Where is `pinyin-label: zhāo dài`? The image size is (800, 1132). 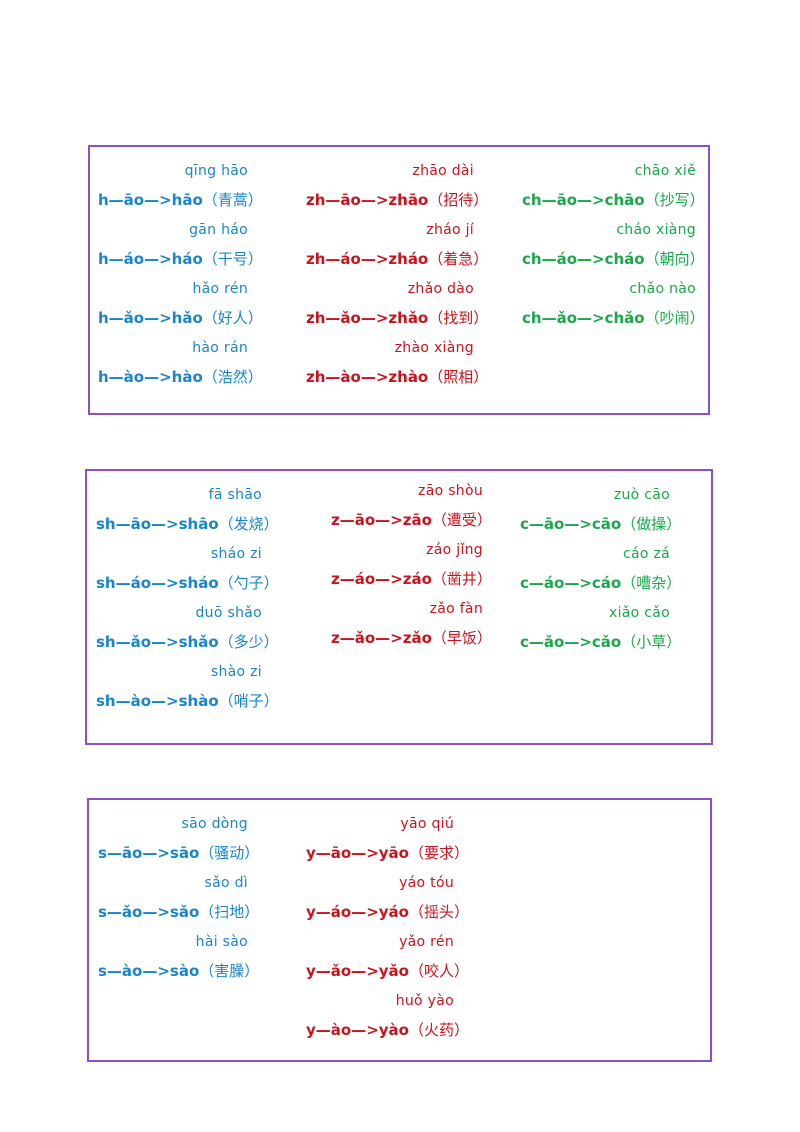
pinyin-label: zhāo dài is located at coordinates (443, 171).